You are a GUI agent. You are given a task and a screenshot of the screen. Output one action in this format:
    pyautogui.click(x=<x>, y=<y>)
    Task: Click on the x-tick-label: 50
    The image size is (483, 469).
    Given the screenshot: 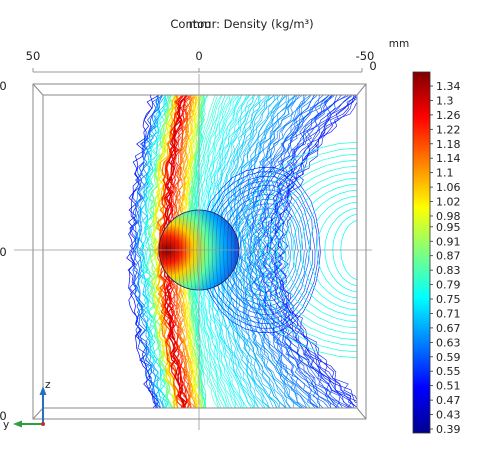 What is the action you would take?
    pyautogui.click(x=33, y=56)
    